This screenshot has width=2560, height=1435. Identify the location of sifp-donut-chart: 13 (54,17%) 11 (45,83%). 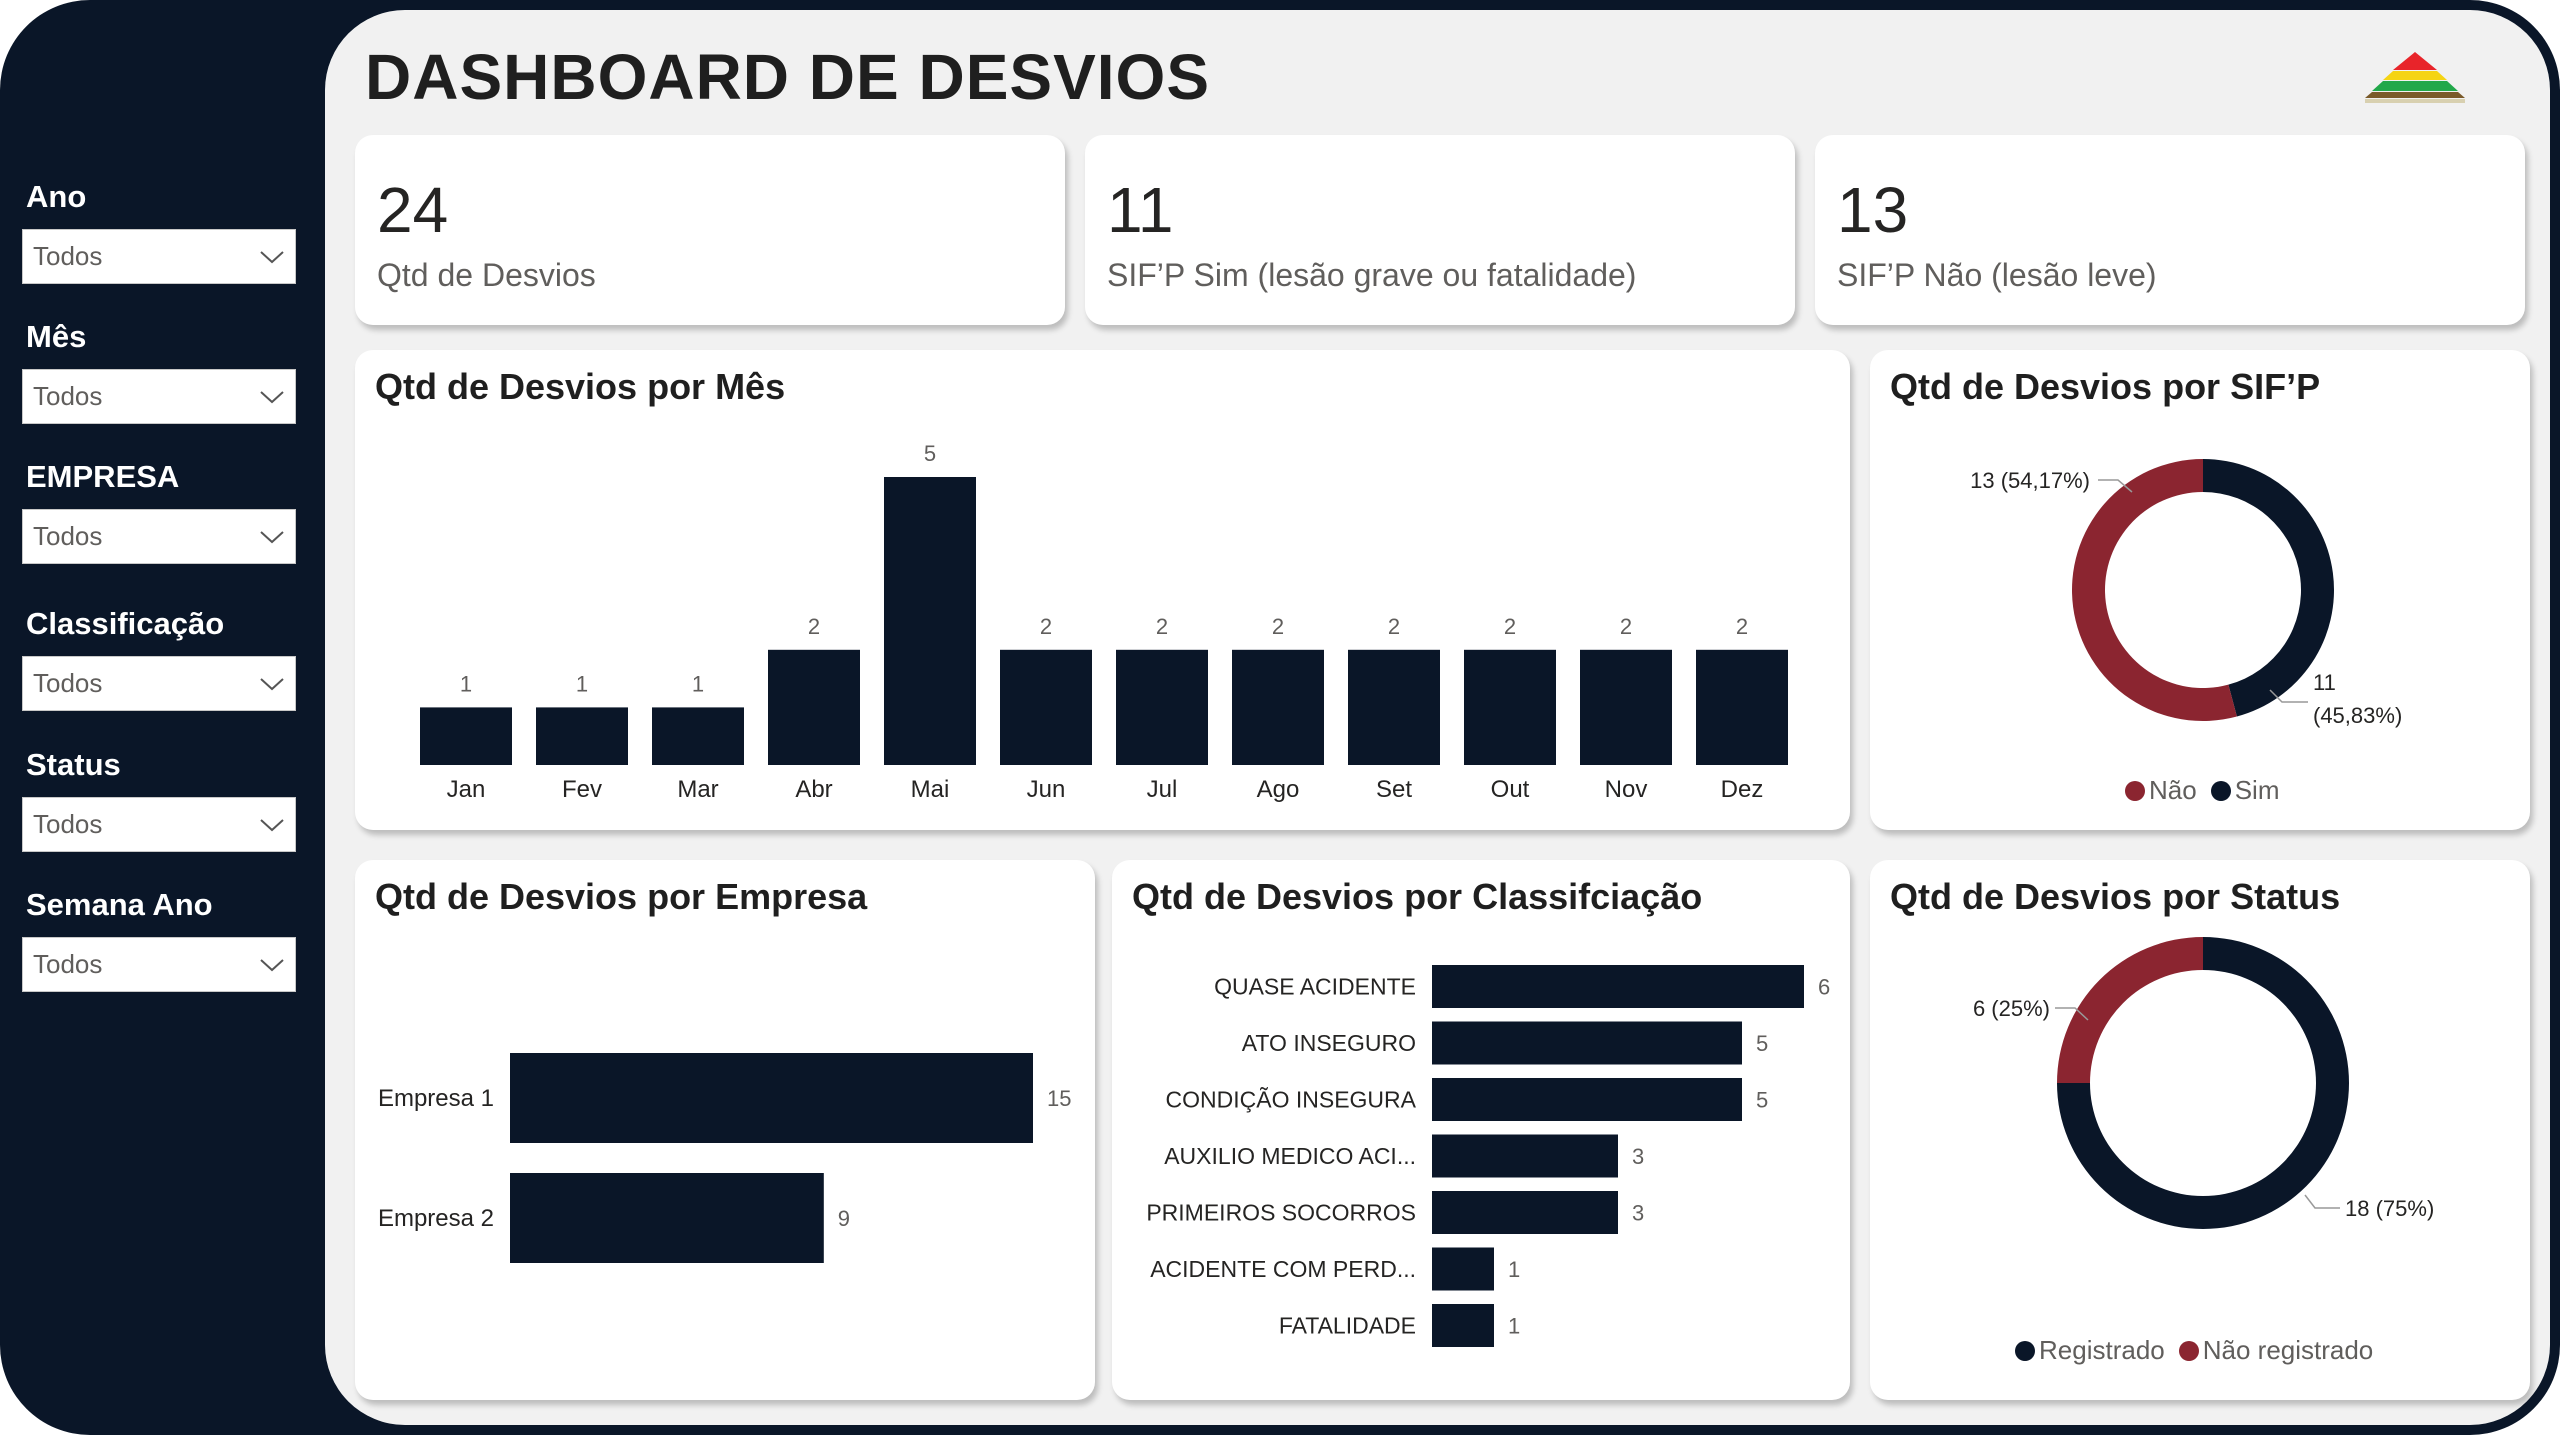
(2200, 590).